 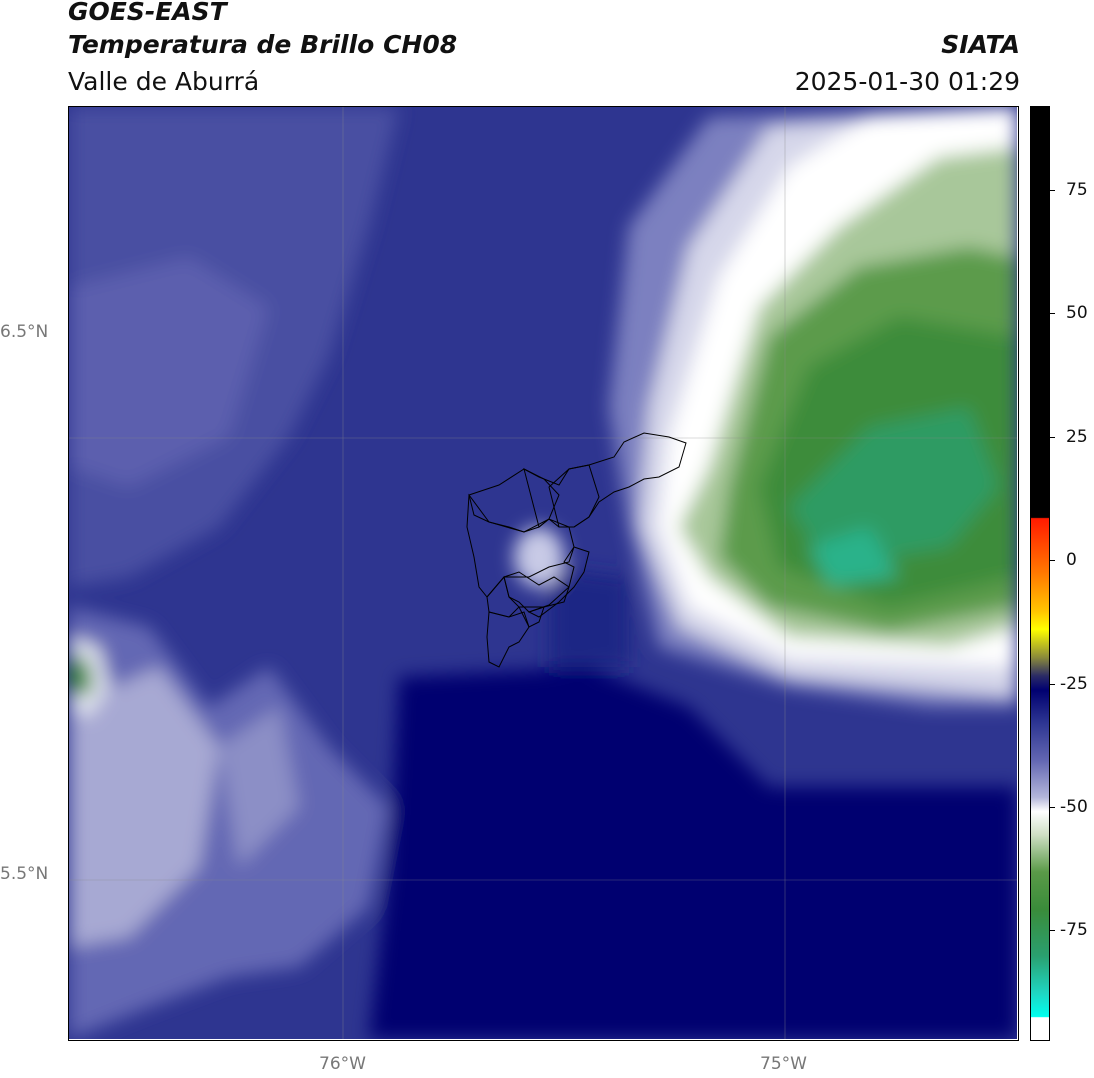 I want to click on lon-label-76: 76°W, so click(x=342, y=1064).